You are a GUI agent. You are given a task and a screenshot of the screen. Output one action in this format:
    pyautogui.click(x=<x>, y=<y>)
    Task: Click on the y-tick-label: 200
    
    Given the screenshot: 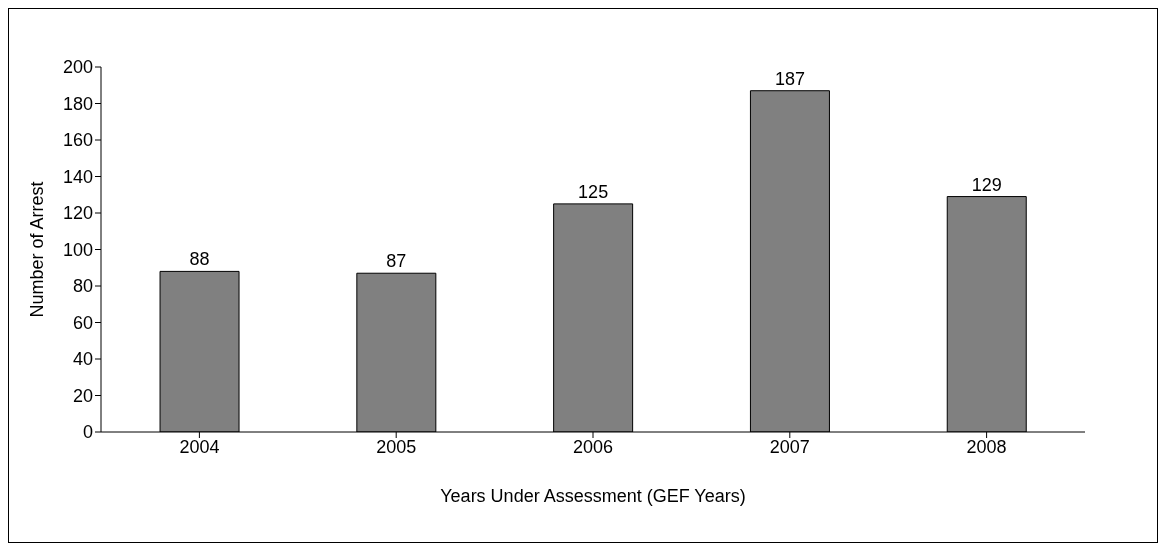 What is the action you would take?
    pyautogui.click(x=77, y=67)
    